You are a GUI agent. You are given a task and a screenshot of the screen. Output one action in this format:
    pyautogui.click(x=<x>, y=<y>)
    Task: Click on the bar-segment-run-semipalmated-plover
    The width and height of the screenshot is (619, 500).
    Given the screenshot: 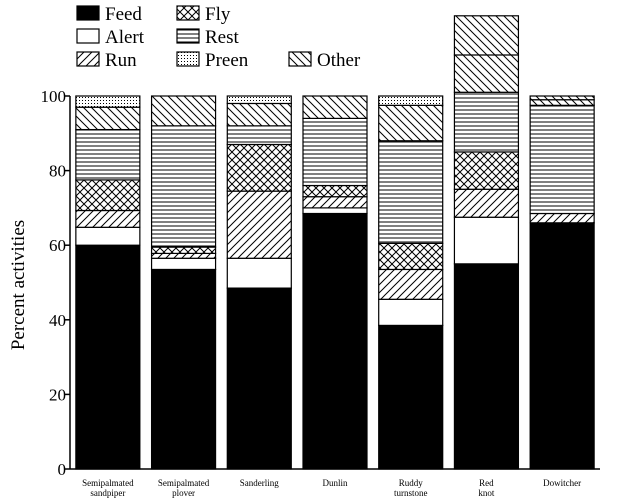 What is the action you would take?
    pyautogui.click(x=183, y=255)
    